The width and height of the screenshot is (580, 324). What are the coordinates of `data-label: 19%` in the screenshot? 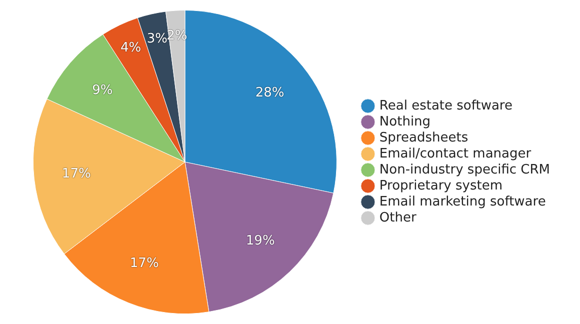 It's located at (260, 240).